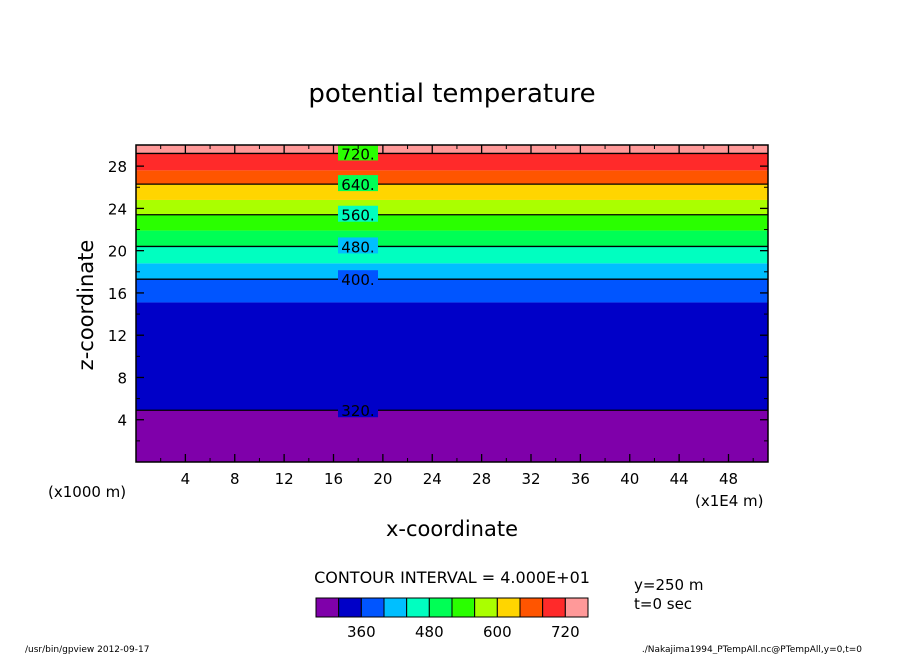 This screenshot has width=904, height=654. What do you see at coordinates (728, 479) in the screenshot?
I see `x-tick-label-11: 48` at bounding box center [728, 479].